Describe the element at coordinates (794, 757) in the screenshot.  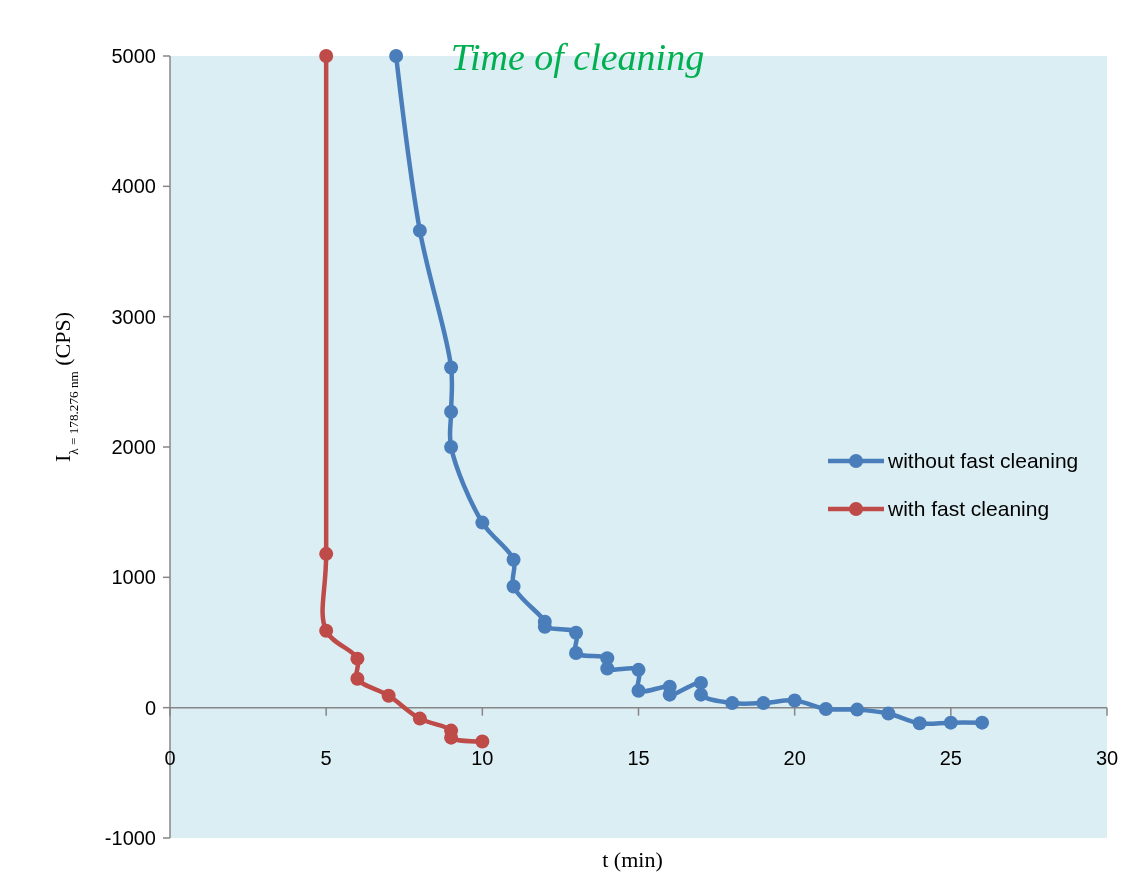
I see `x-tick-label: 20` at that location.